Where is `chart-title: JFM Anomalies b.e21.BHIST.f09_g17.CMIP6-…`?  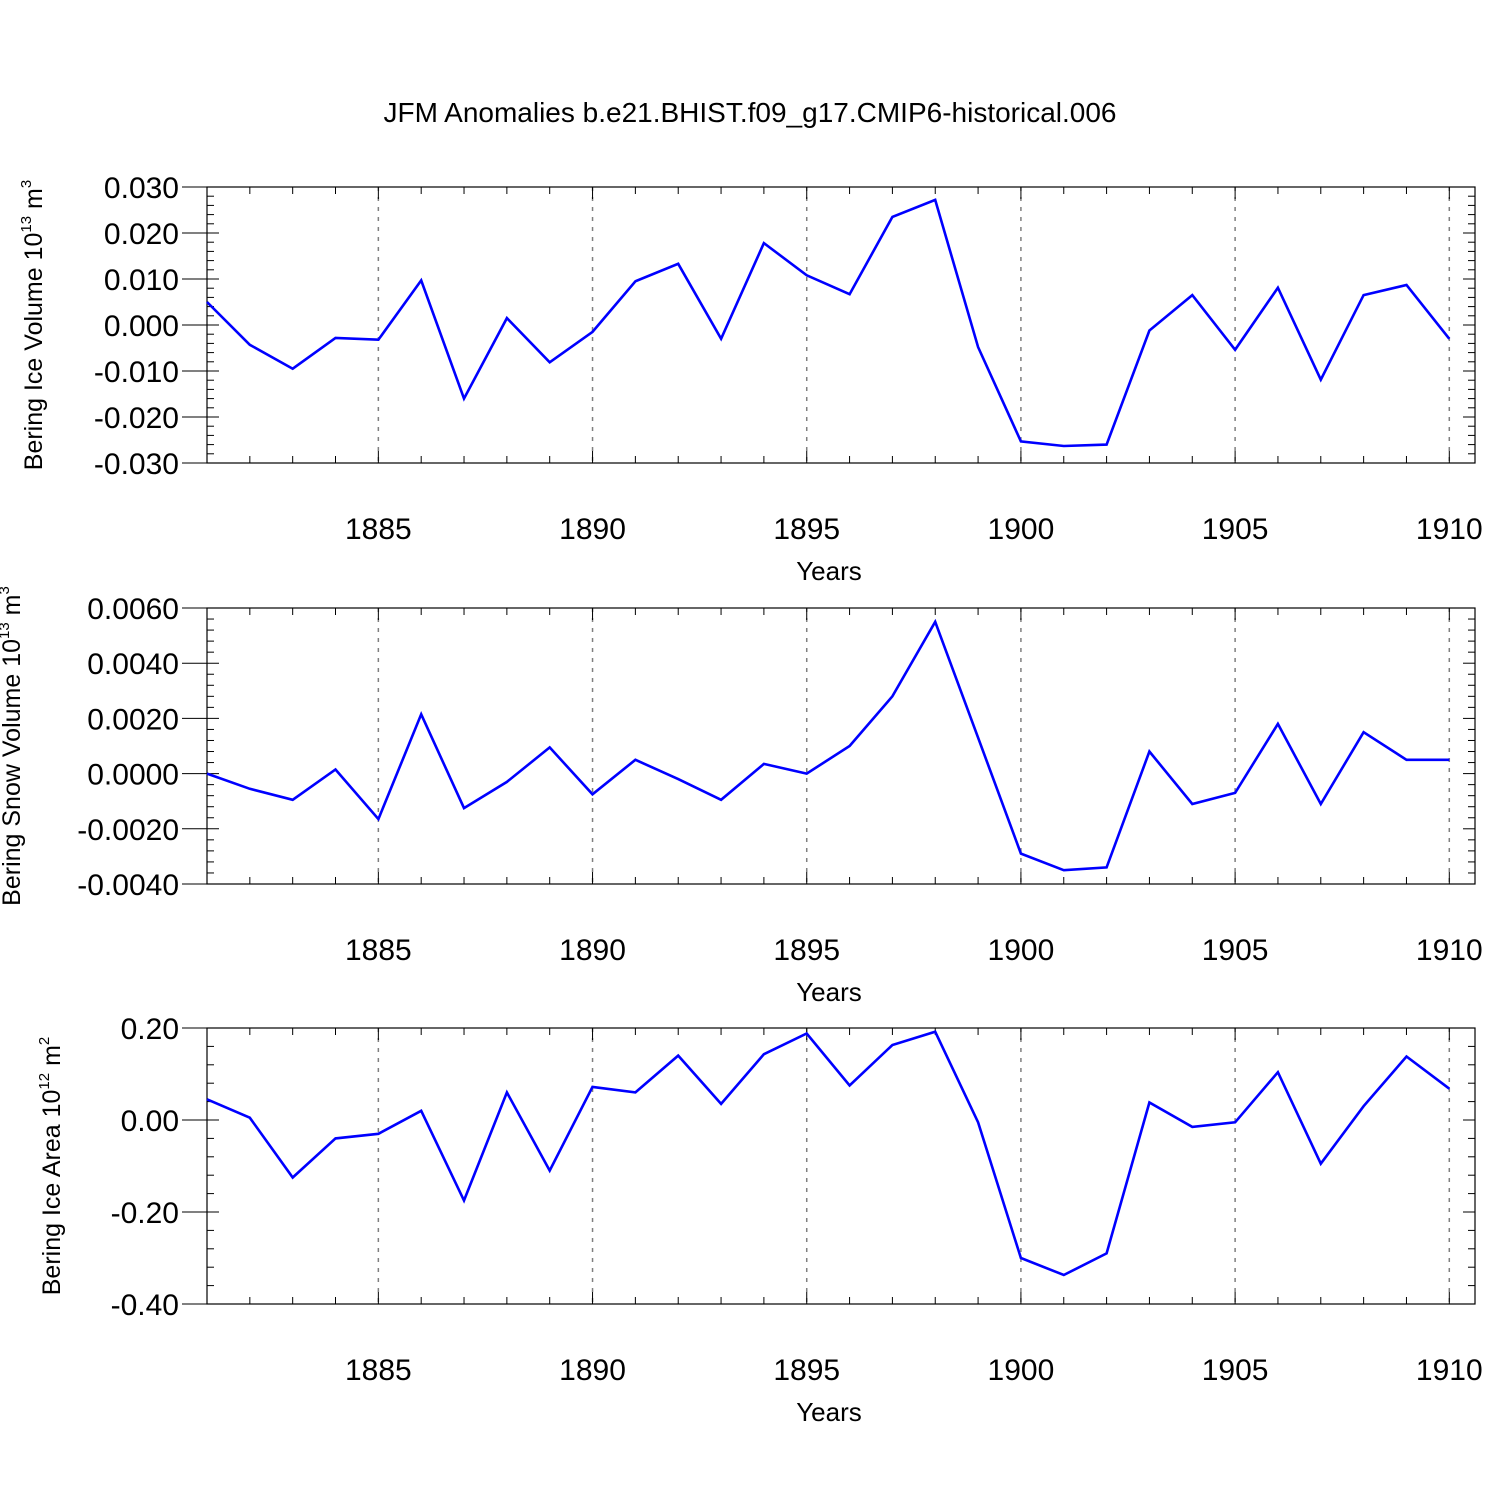 chart-title: JFM Anomalies b.e21.BHIST.f09_g17.CMIP6-… is located at coordinates (749, 112).